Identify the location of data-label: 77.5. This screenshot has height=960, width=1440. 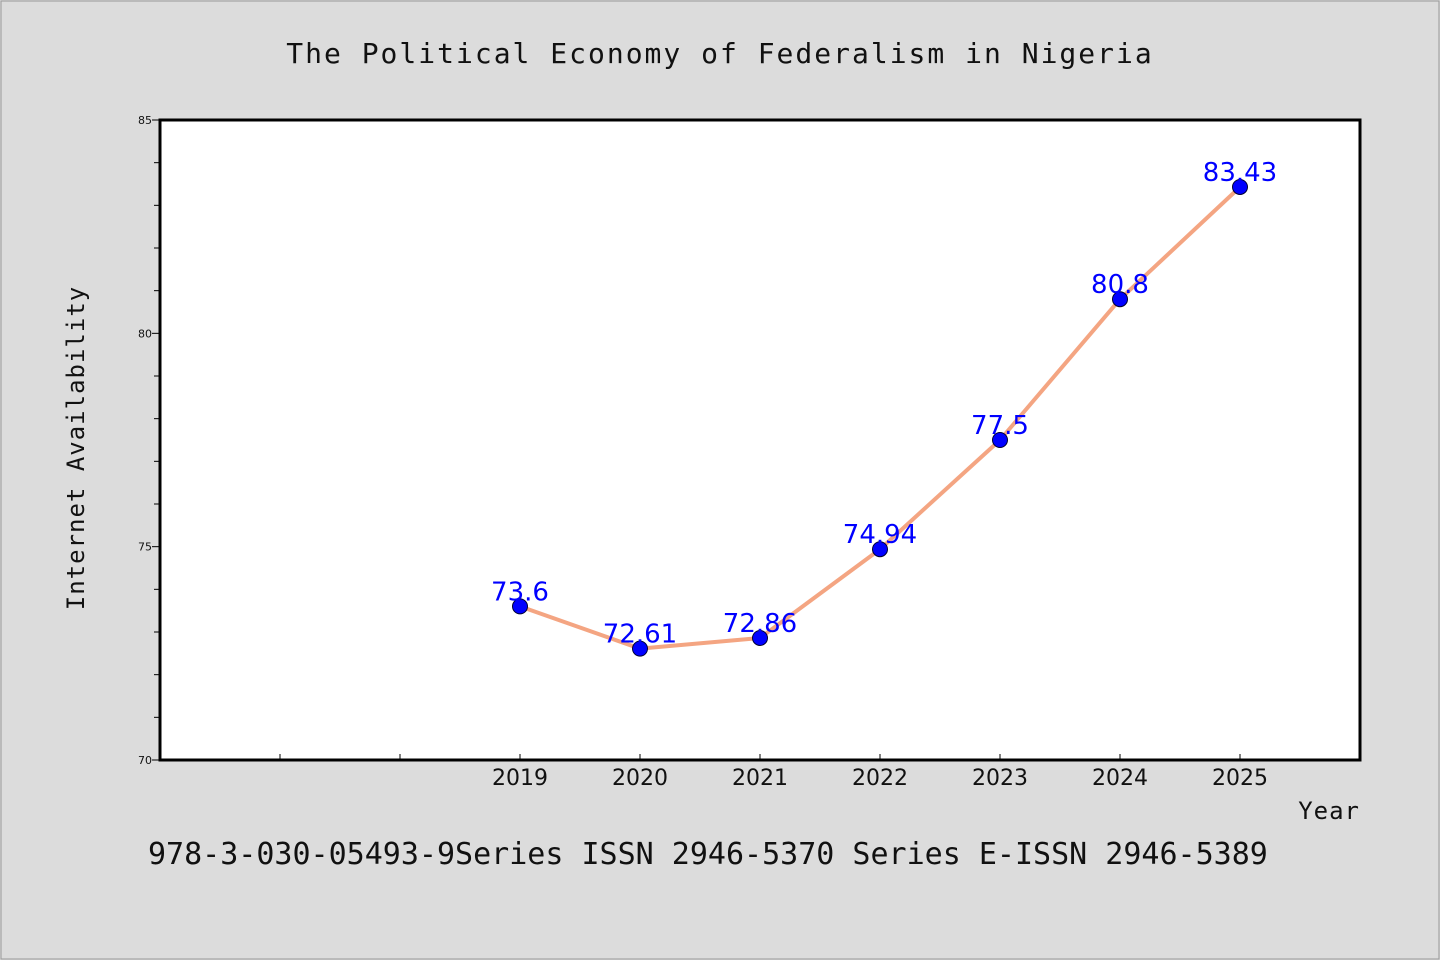
(1000, 426).